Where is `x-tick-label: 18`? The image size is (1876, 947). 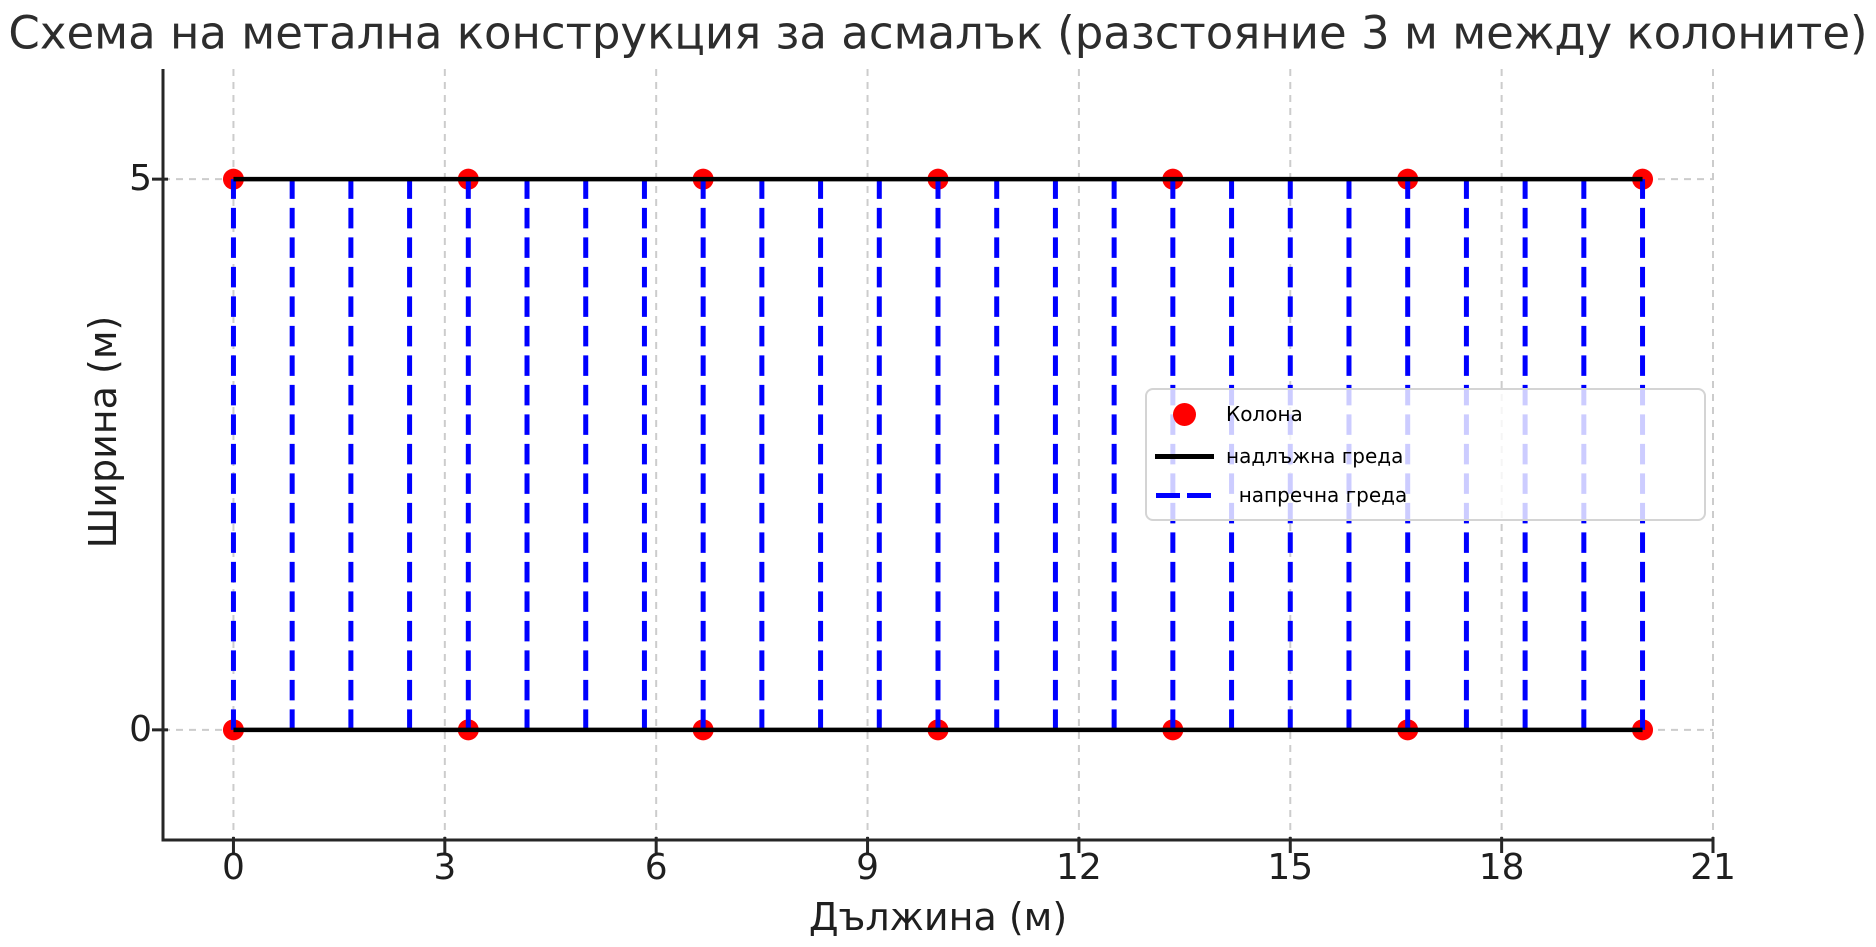 x-tick-label: 18 is located at coordinates (1501, 867).